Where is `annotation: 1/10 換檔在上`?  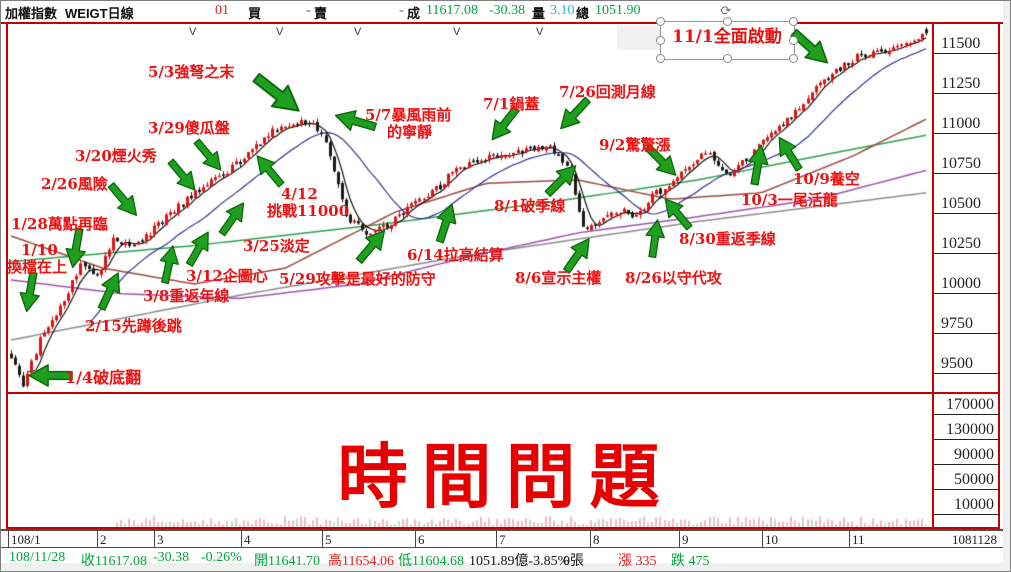
annotation: 1/10 換檔在上 is located at coordinates (37, 259).